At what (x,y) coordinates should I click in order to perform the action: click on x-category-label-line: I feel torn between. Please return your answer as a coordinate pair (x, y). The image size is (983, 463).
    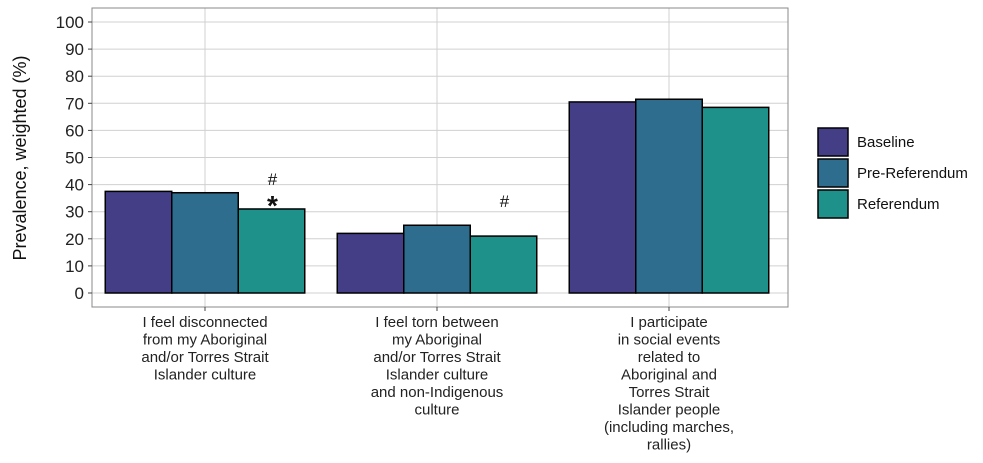
    Looking at the image, I should click on (436, 322).